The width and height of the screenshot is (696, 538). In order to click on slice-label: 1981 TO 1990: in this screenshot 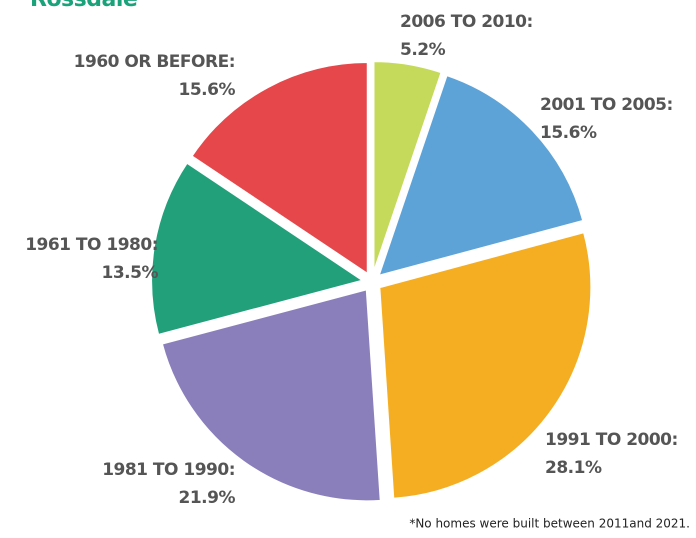, I will do `click(168, 470)`.